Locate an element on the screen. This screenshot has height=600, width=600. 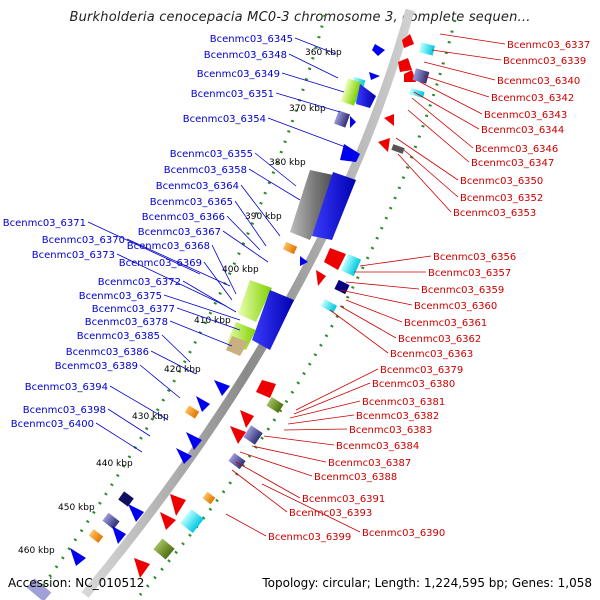
gene-label-left: Bcenmc03_6377 is located at coordinates (133, 309).